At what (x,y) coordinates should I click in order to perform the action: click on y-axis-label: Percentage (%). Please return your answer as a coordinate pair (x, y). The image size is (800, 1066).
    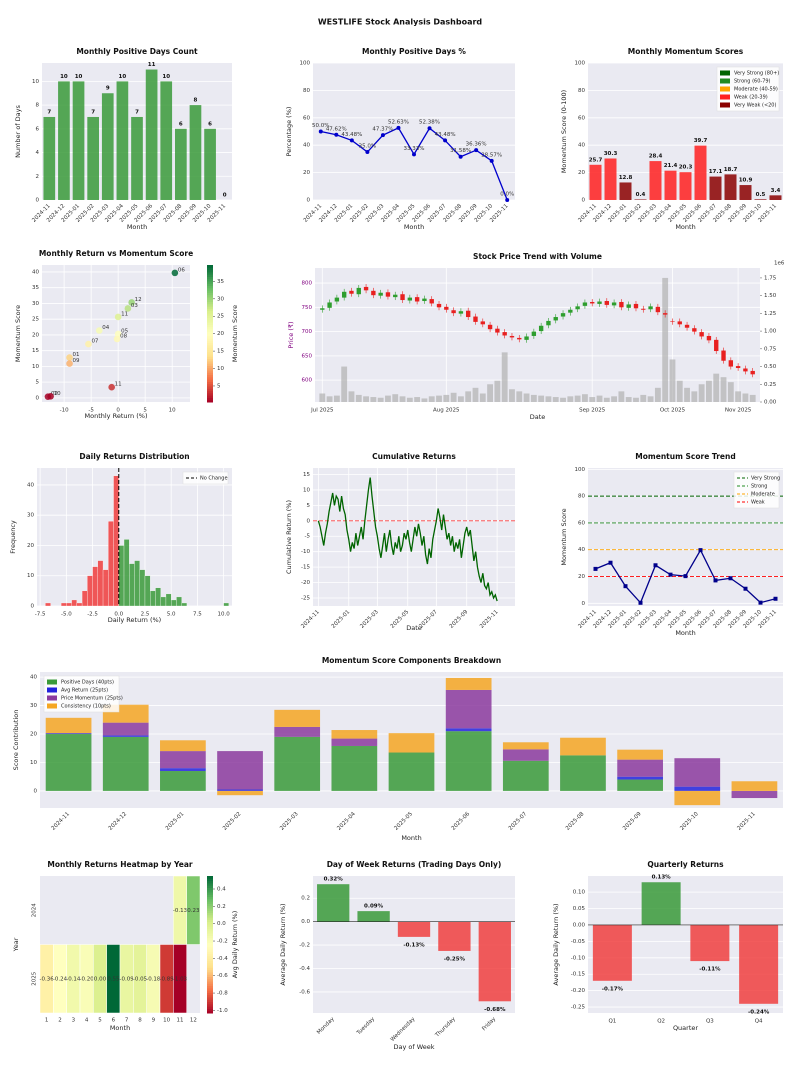
    Looking at the image, I should click on (289, 132).